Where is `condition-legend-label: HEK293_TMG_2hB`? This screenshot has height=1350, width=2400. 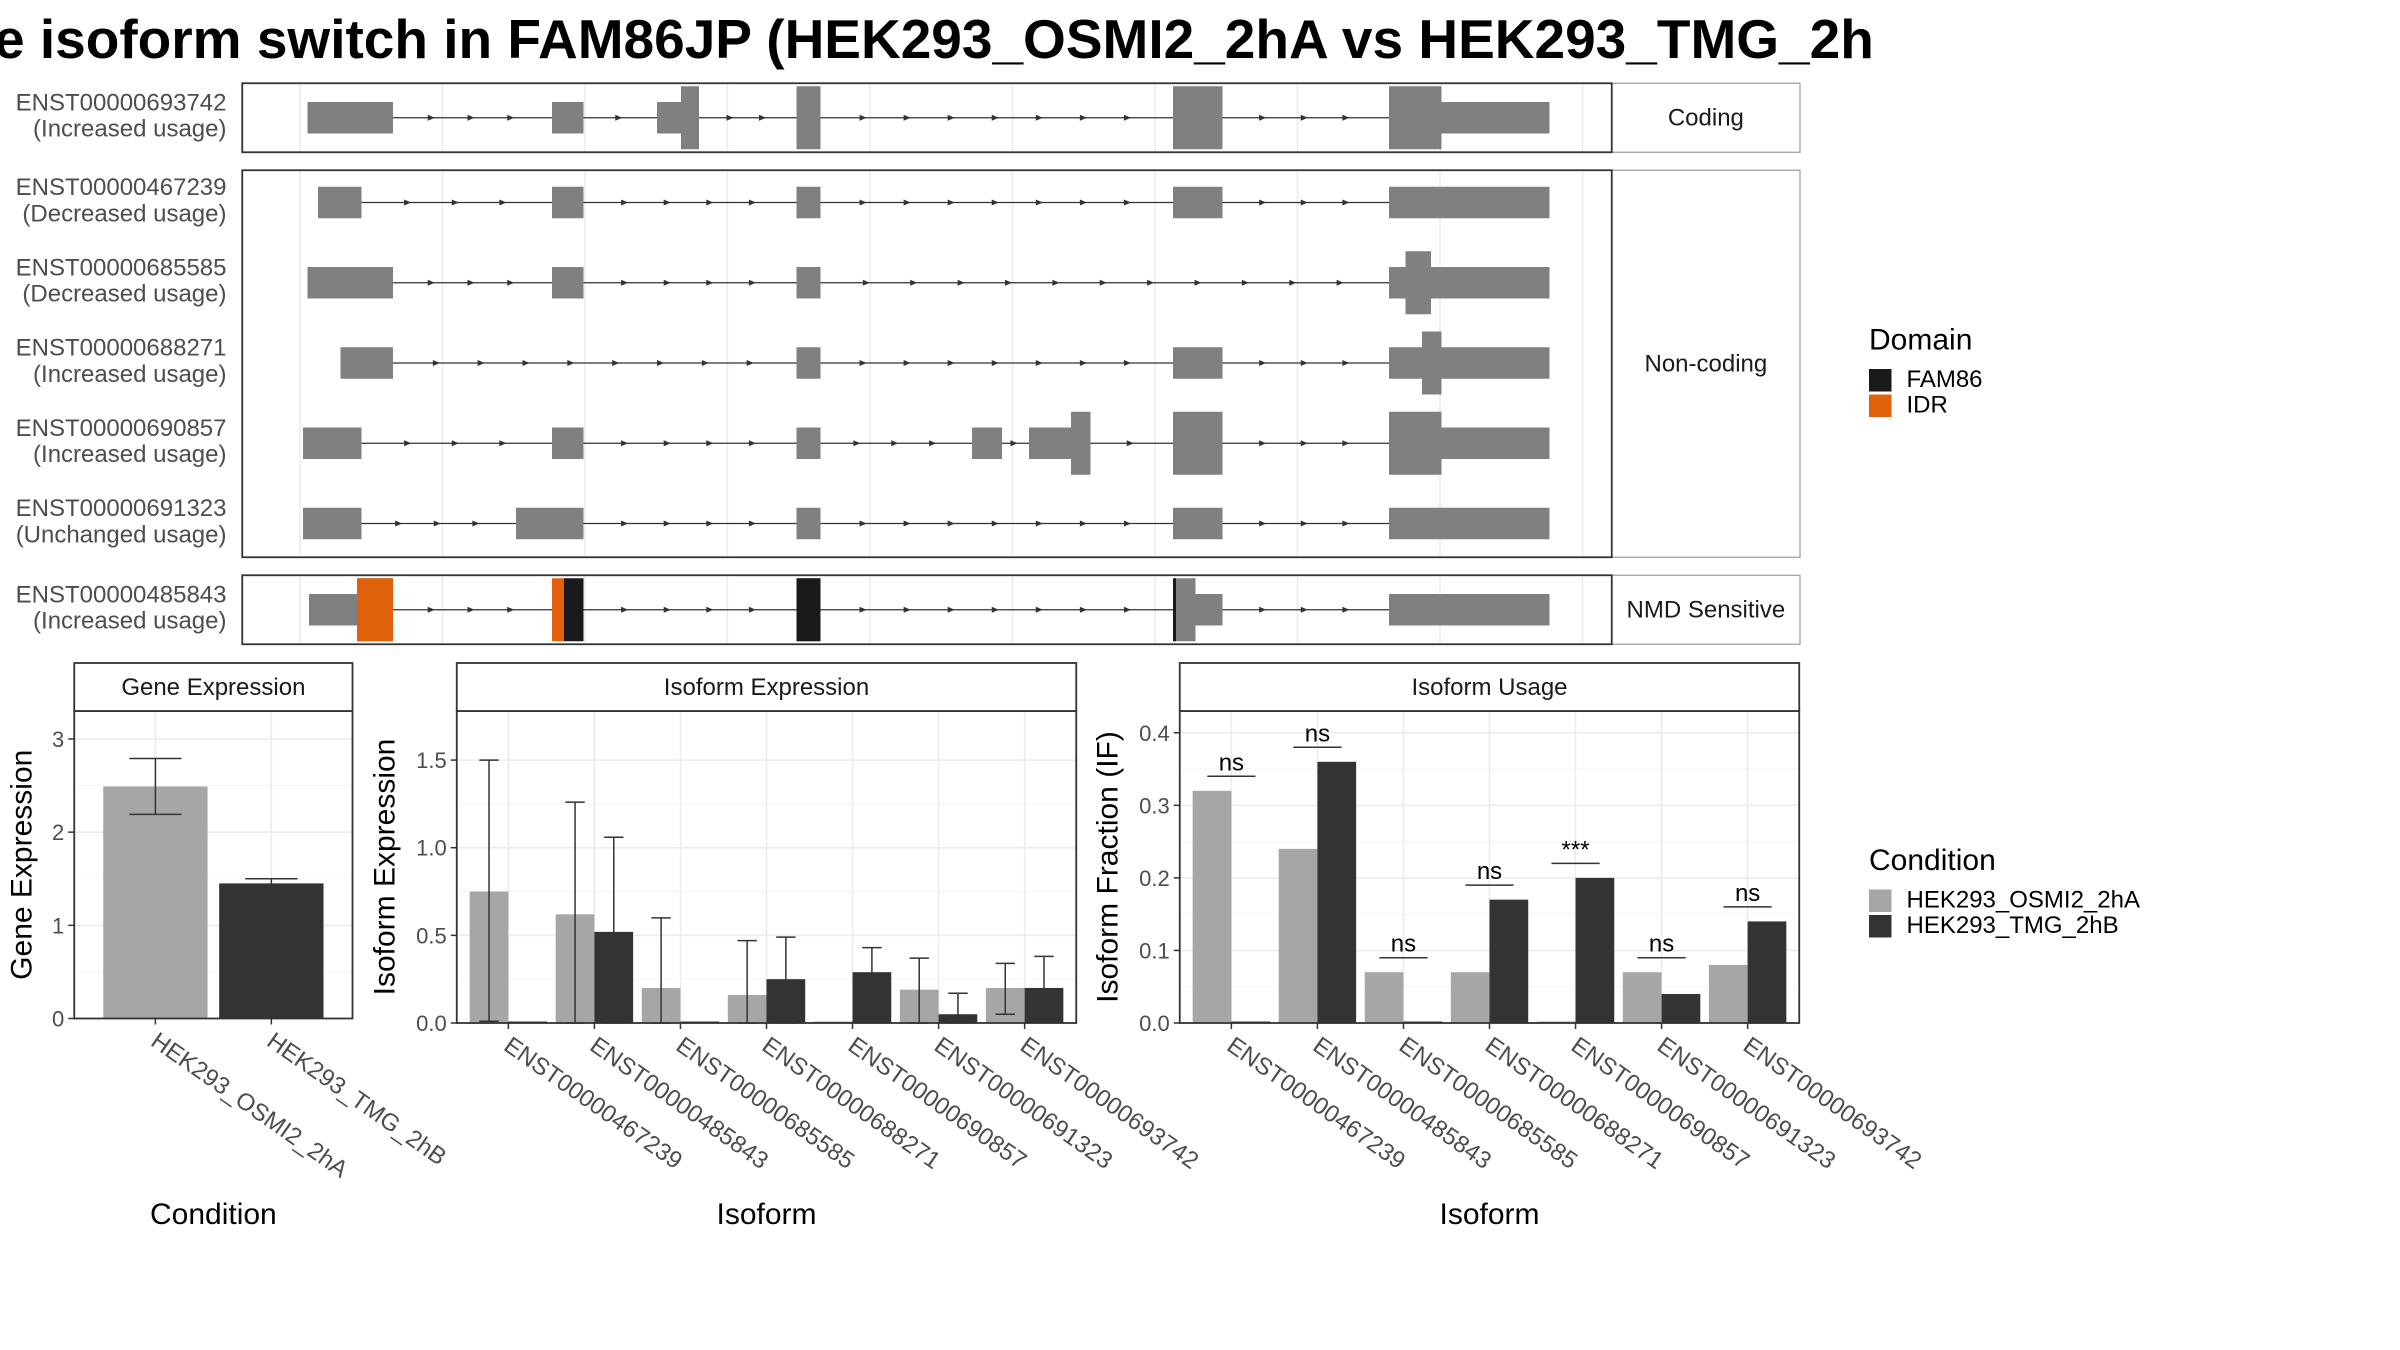 condition-legend-label: HEK293_TMG_2hB is located at coordinates (2013, 925).